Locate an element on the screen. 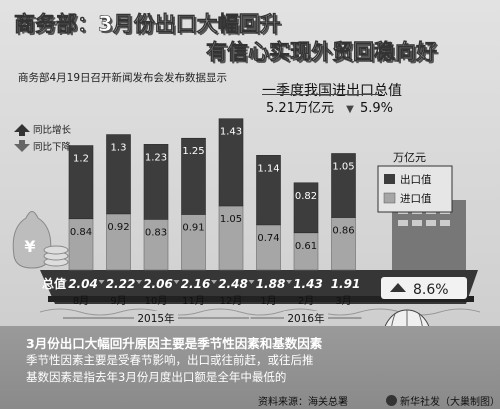 Image resolution: width=500 pixels, height=409 pixels. total-value-label: 2.22 is located at coordinates (121, 284).